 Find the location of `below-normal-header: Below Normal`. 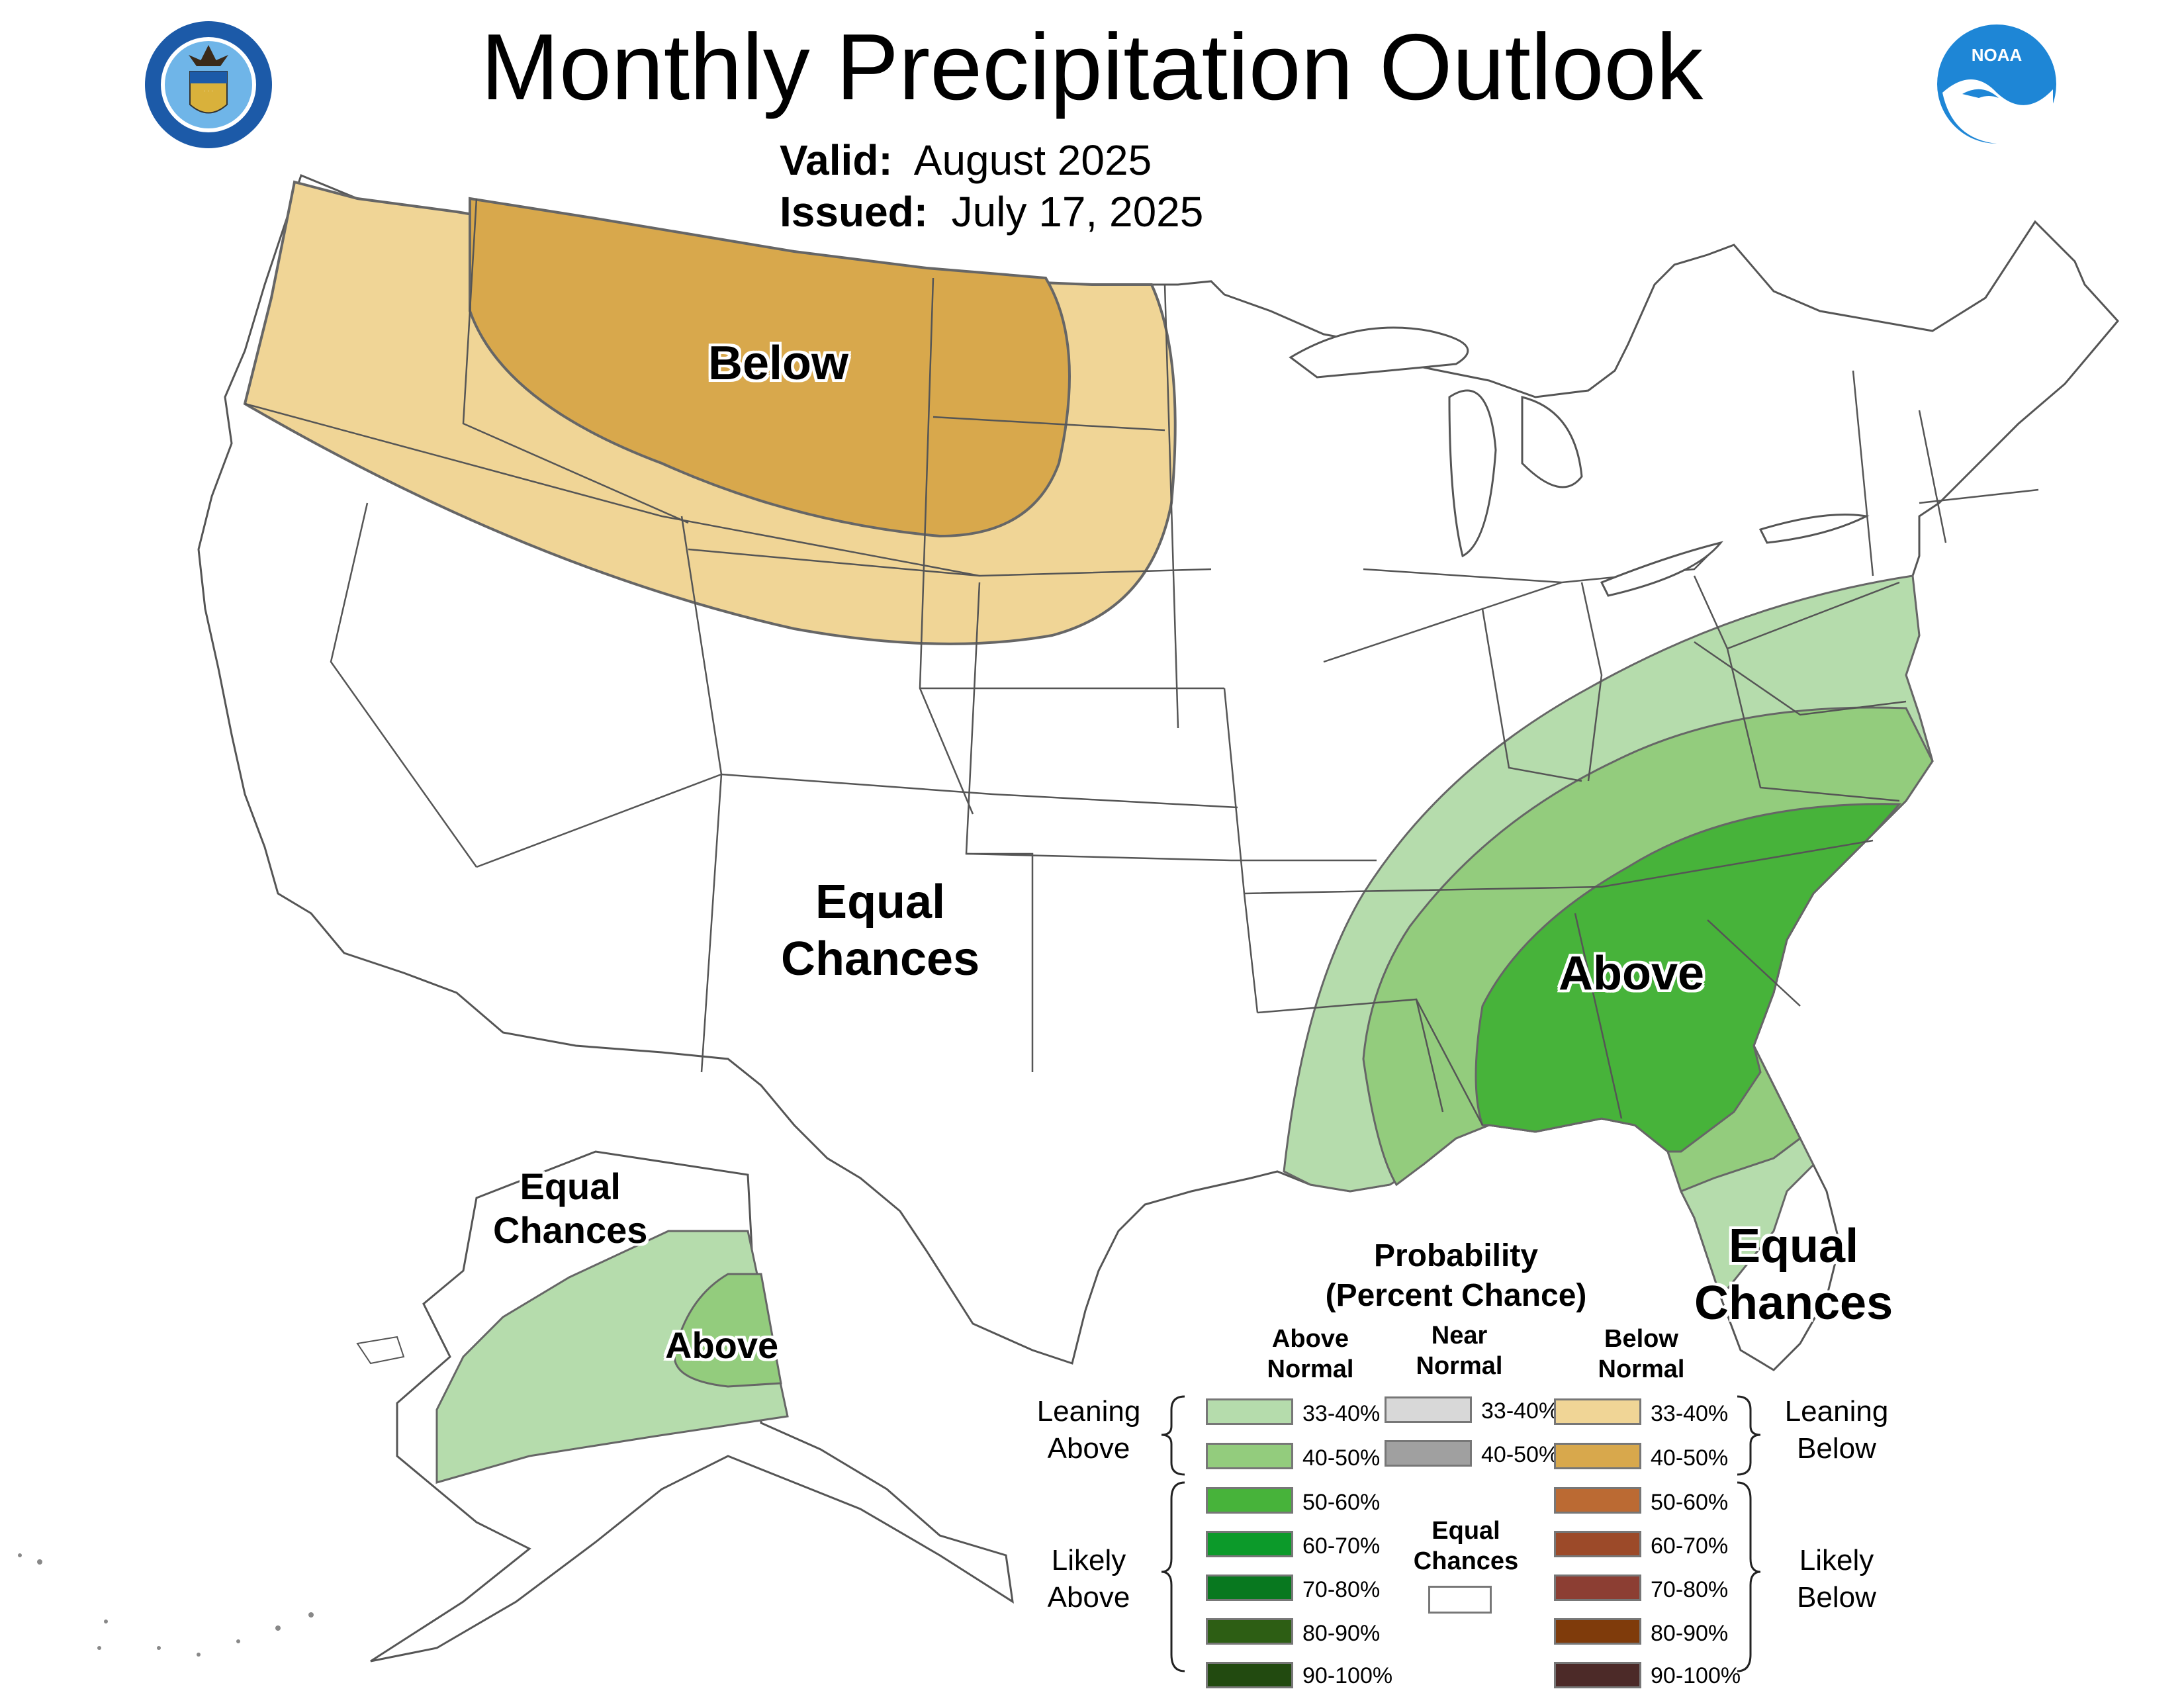

below-normal-header: Below Normal is located at coordinates (1641, 1354).